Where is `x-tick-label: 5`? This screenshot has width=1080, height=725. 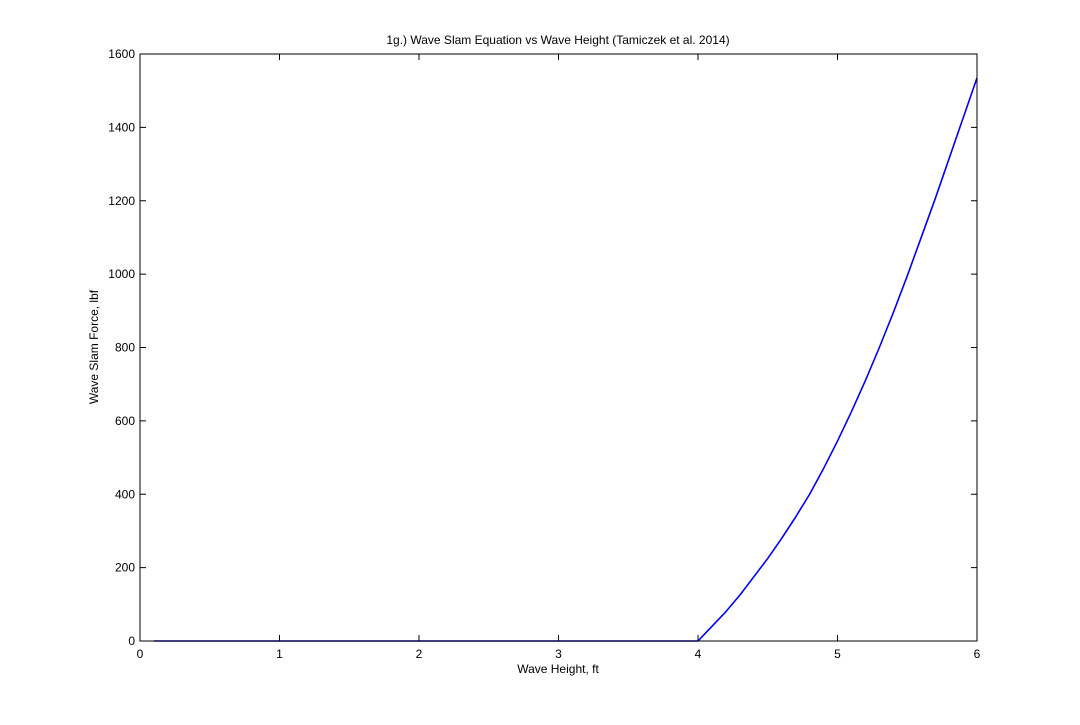
x-tick-label: 5 is located at coordinates (837, 654).